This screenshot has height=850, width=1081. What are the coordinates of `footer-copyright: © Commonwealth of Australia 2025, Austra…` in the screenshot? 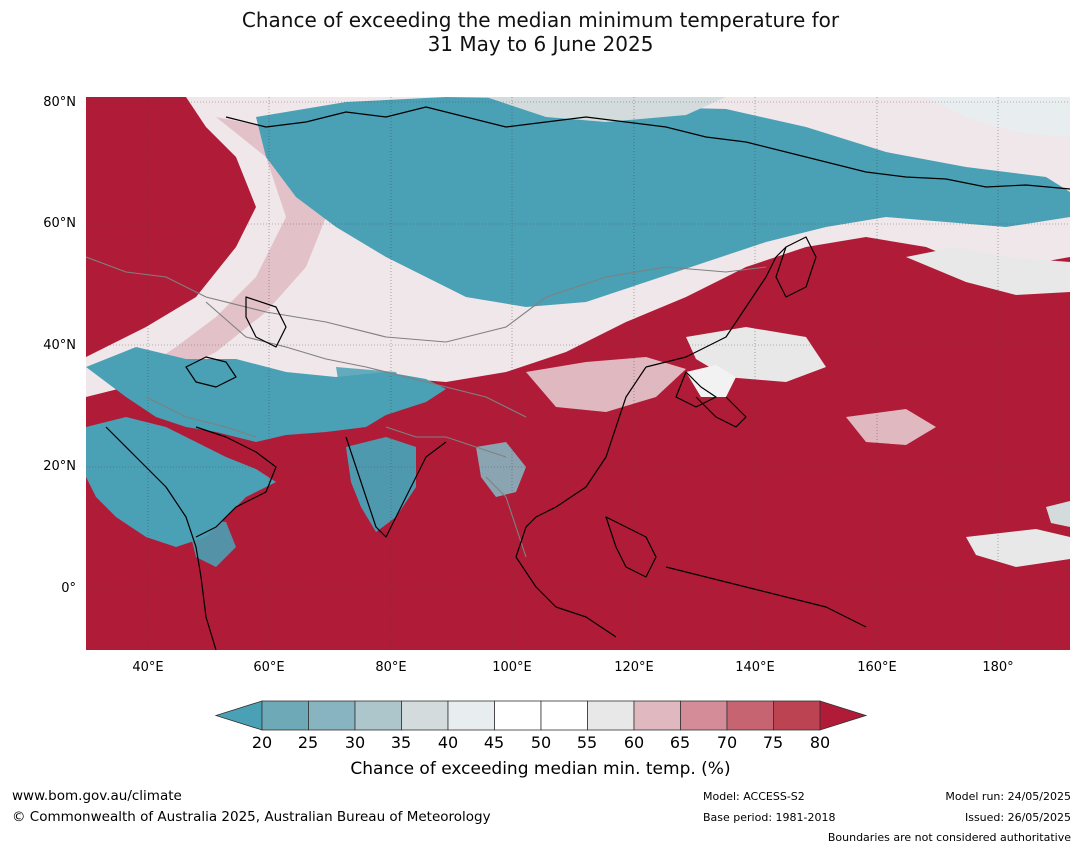 It's located at (251, 817).